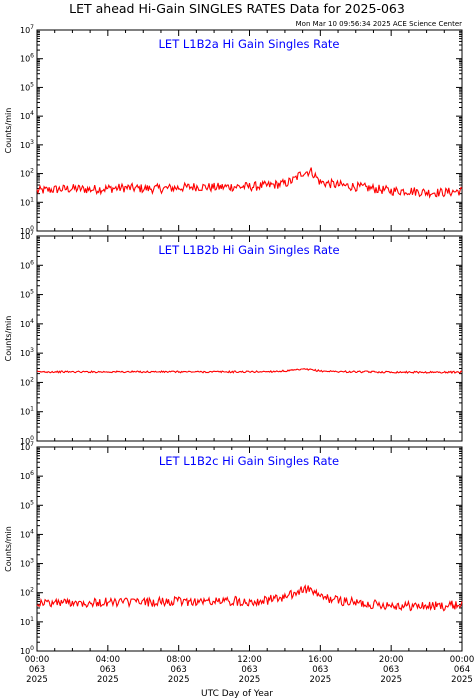 The image size is (475, 700). I want to click on x-tick-label-time: 12:00, so click(249, 660).